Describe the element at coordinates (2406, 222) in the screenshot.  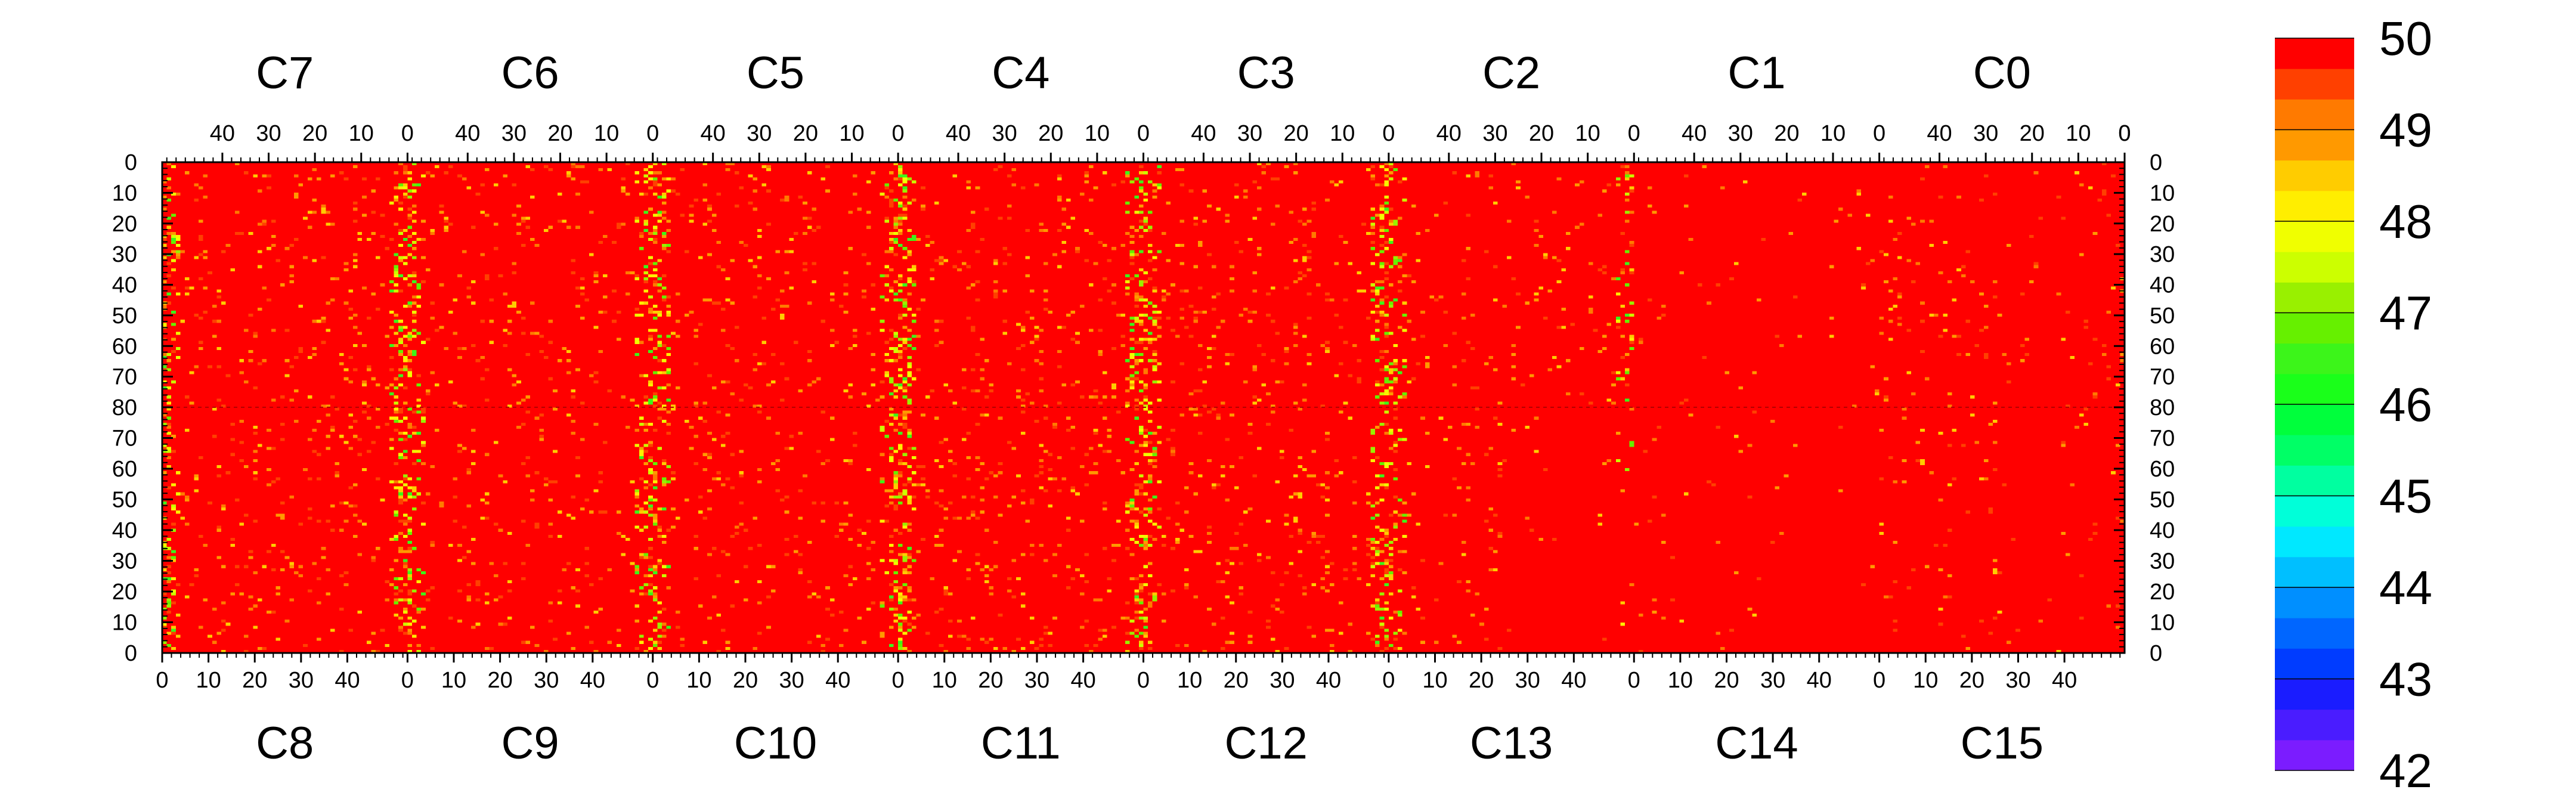
I see `colorbar-label: 48` at that location.